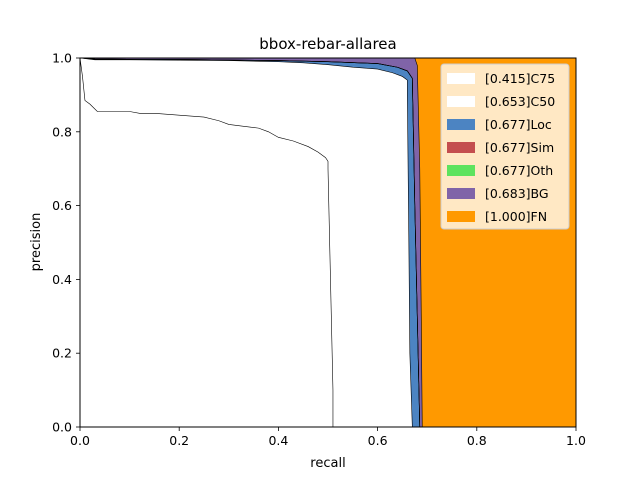  What do you see at coordinates (80, 440) in the screenshot?
I see `x-tick-label: 0.0` at bounding box center [80, 440].